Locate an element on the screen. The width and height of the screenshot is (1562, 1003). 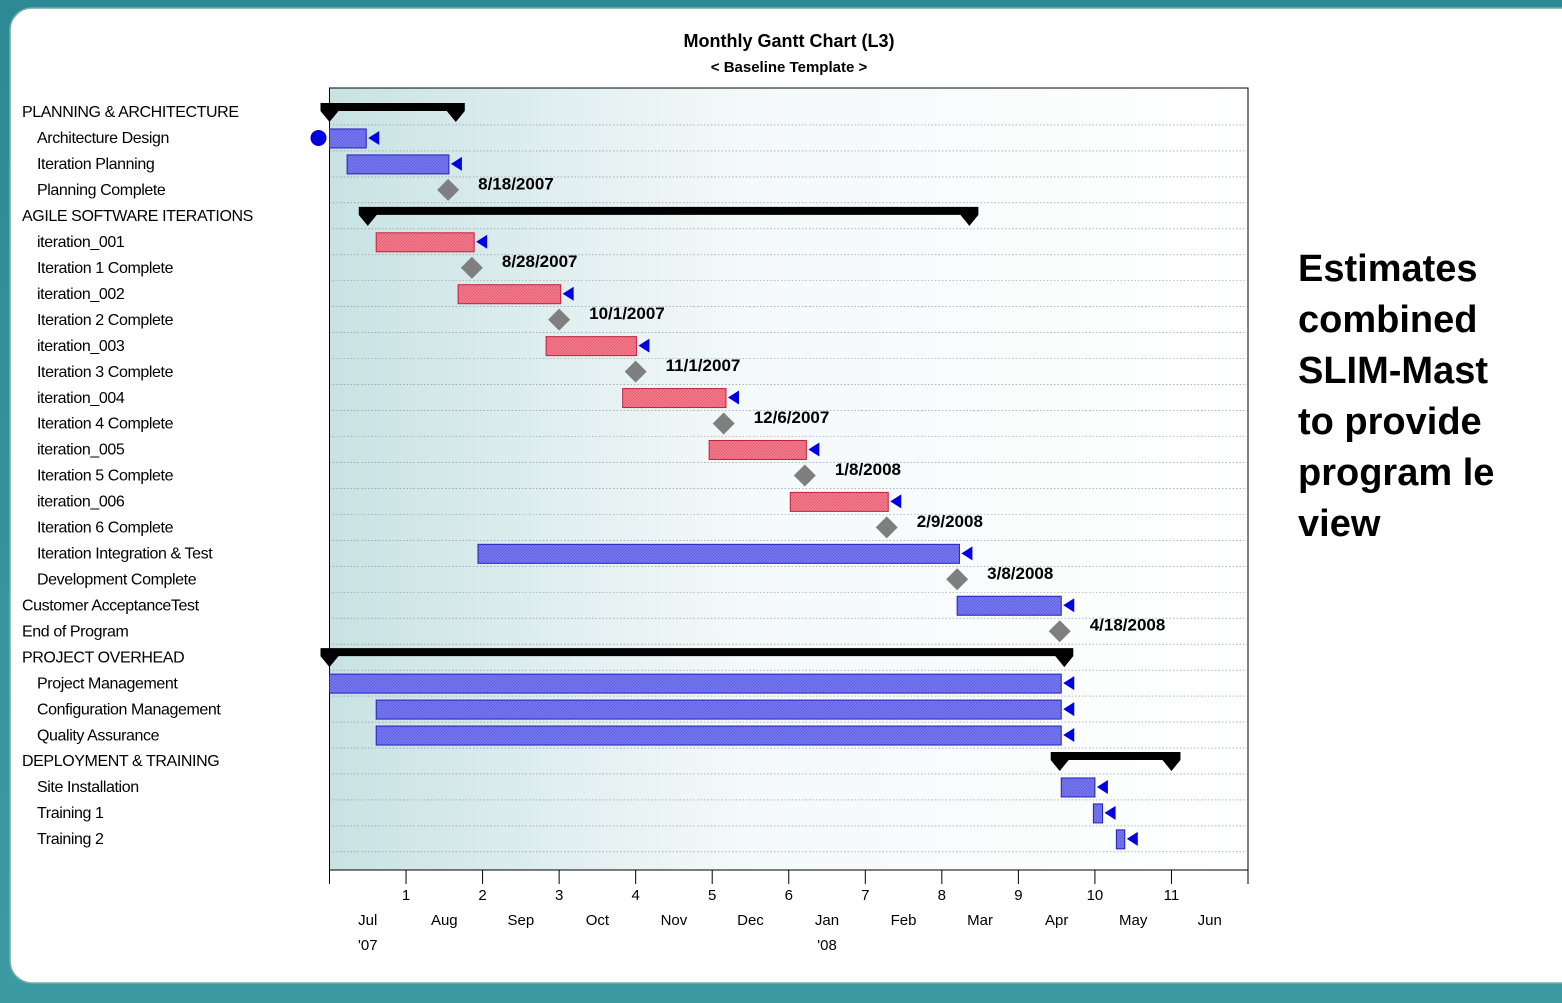
task-name: Customer AcceptanceTest is located at coordinates (111, 605).